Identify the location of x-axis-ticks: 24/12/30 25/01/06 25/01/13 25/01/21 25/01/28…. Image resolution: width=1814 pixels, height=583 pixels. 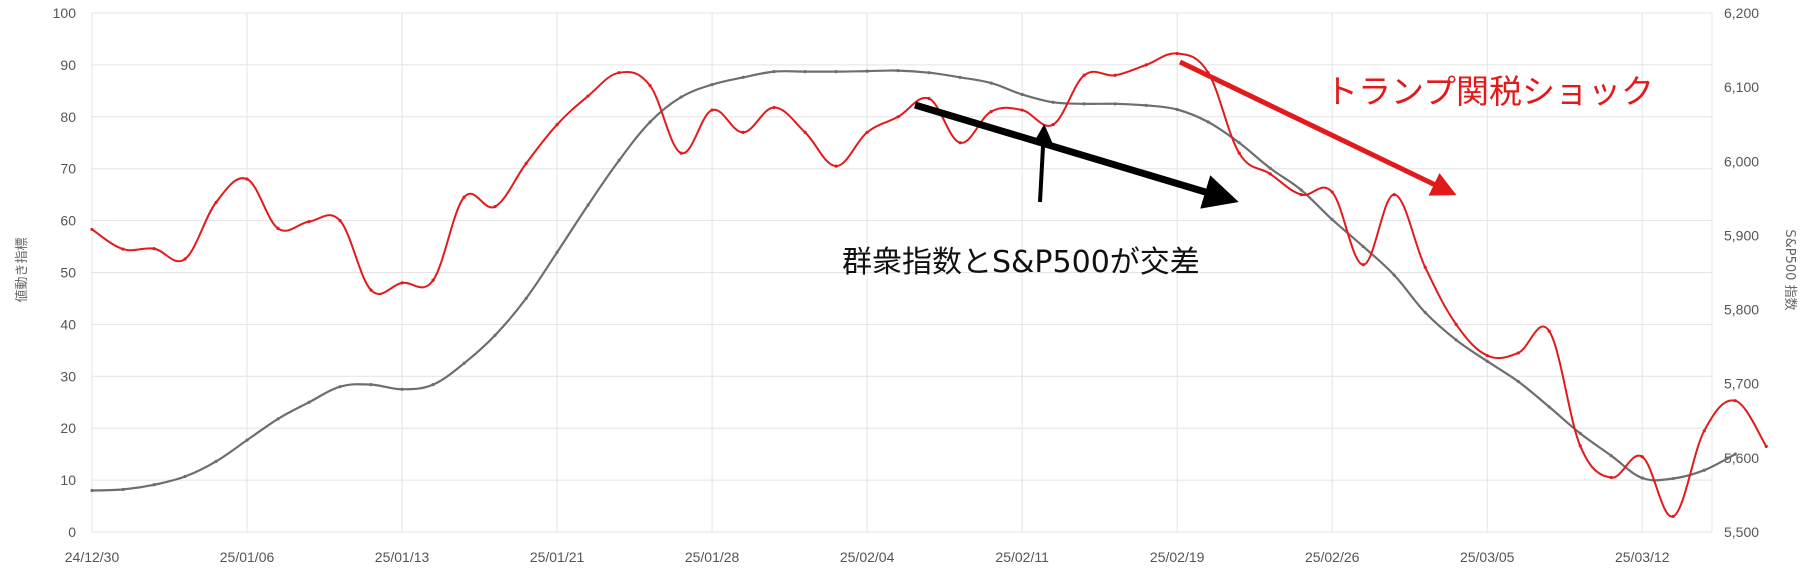
(867, 557).